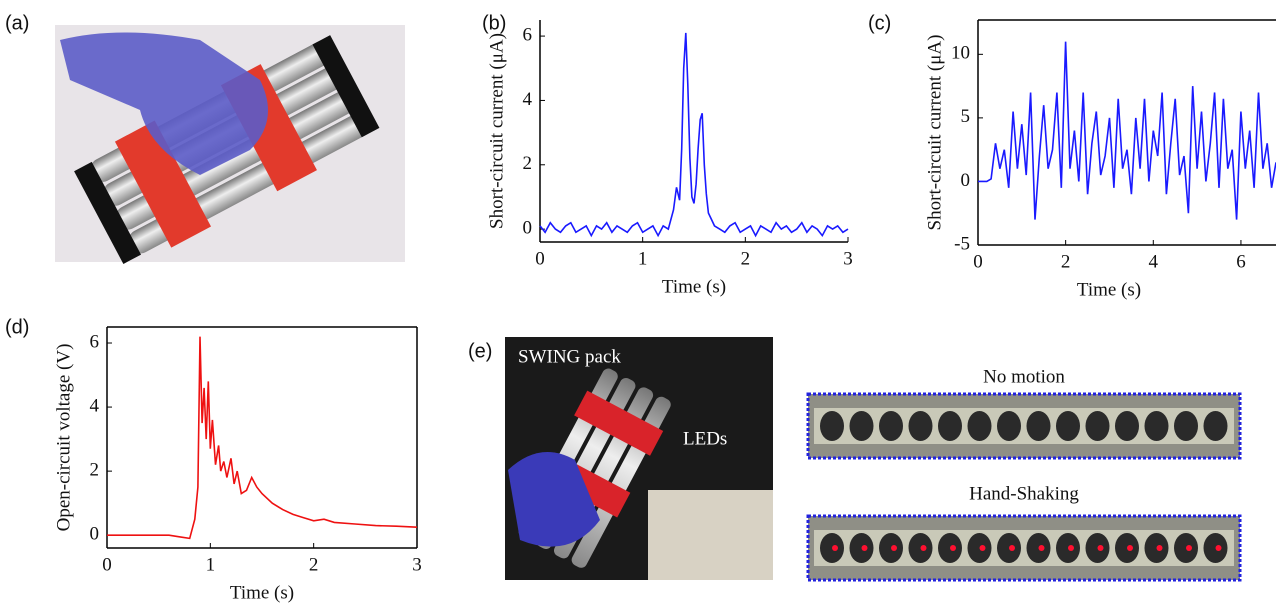  What do you see at coordinates (480, 351) in the screenshot?
I see `panel-label: (e)` at bounding box center [480, 351].